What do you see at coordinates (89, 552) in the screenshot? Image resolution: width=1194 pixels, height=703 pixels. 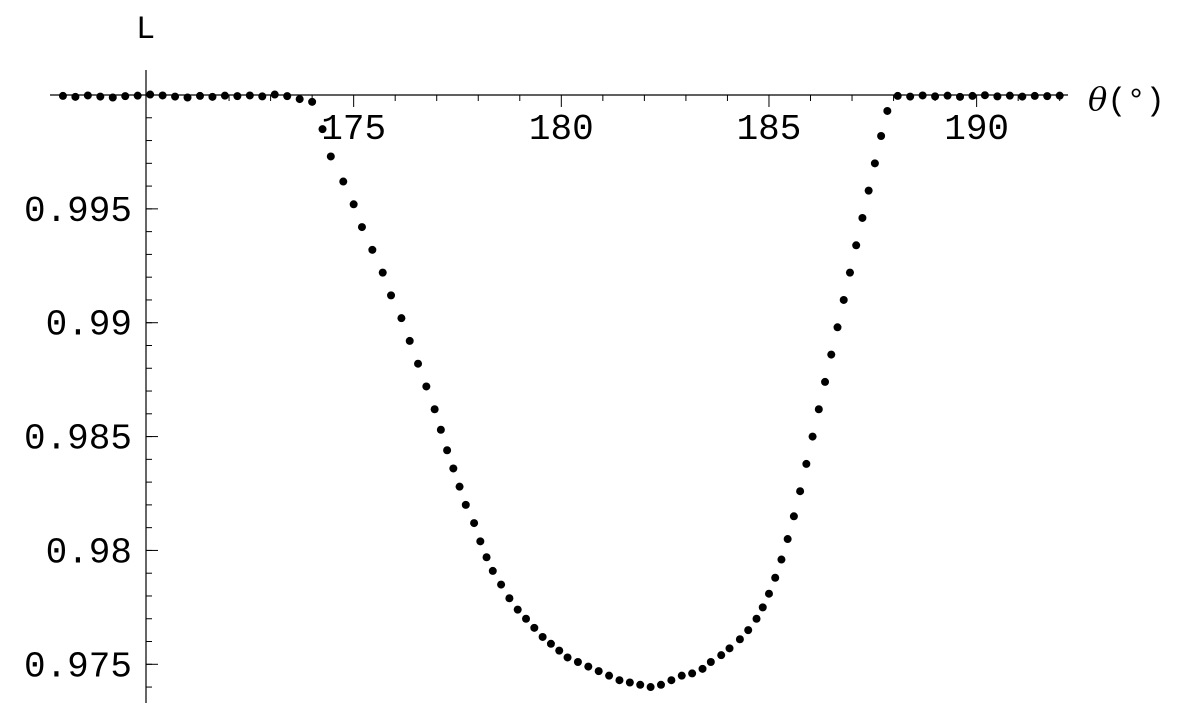 I see `y-tick-label: 0.98` at bounding box center [89, 552].